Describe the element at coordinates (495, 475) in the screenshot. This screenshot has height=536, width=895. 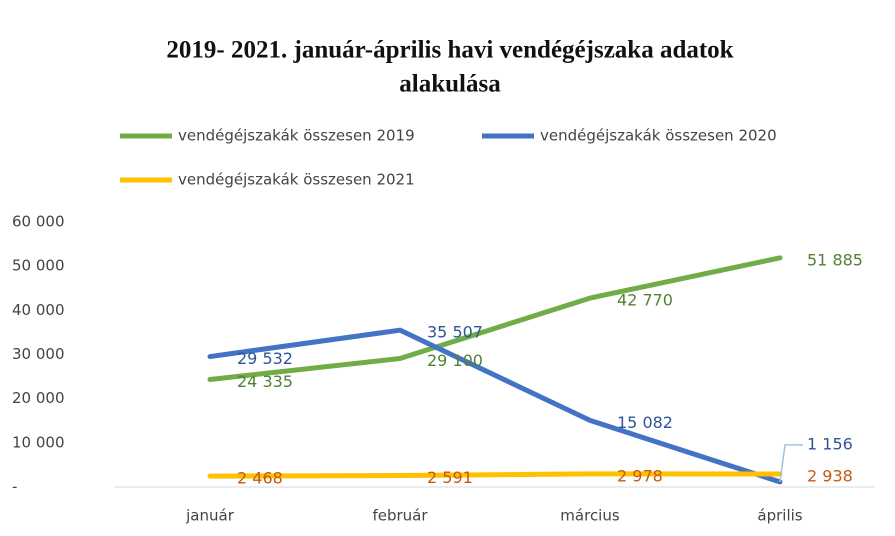
I see `series-line` at that location.